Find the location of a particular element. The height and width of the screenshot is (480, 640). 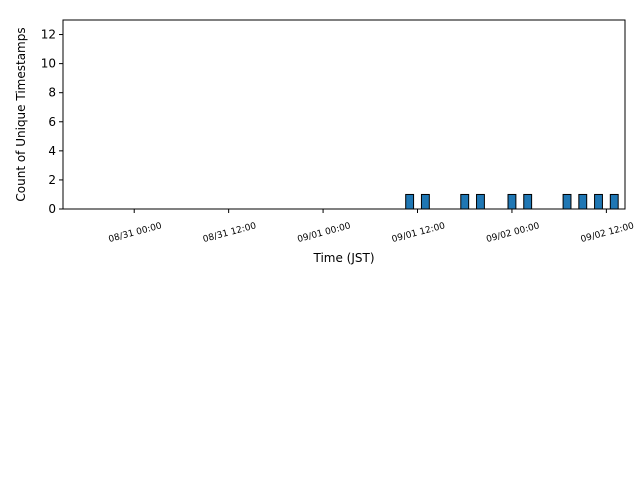

y-tick-label: 4 is located at coordinates (52, 151).